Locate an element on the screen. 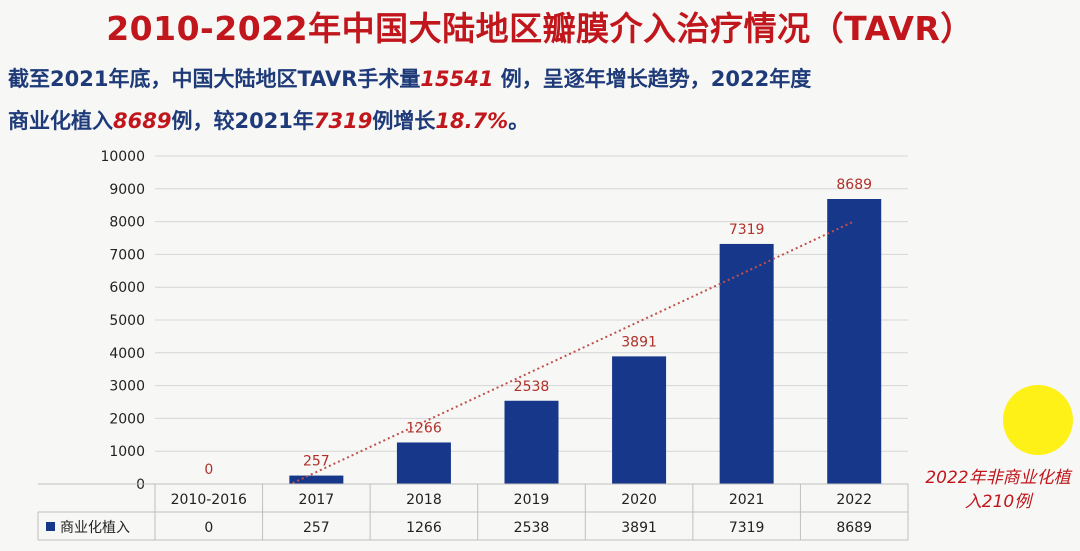 The image size is (1080, 551). y-tick-label: 0 is located at coordinates (140, 485).